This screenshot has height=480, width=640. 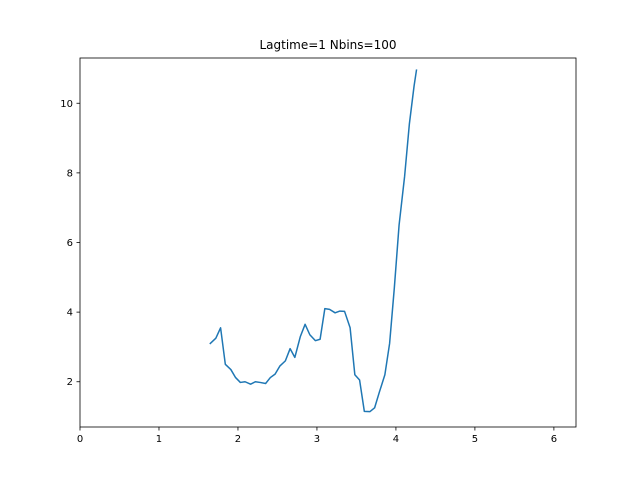 I want to click on x-axis: 0 1 2 3 4 5 6, so click(x=317, y=436).